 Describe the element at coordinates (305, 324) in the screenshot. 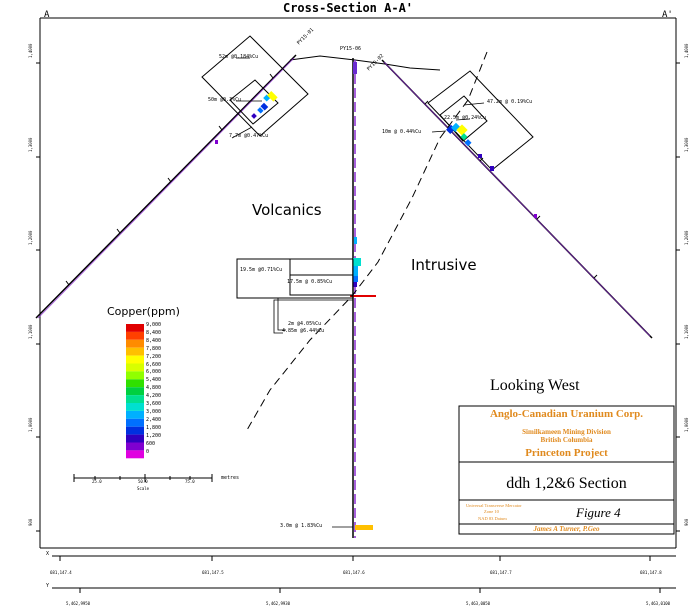

I see `intercept-c3: 2m @4.05%Cu` at that location.